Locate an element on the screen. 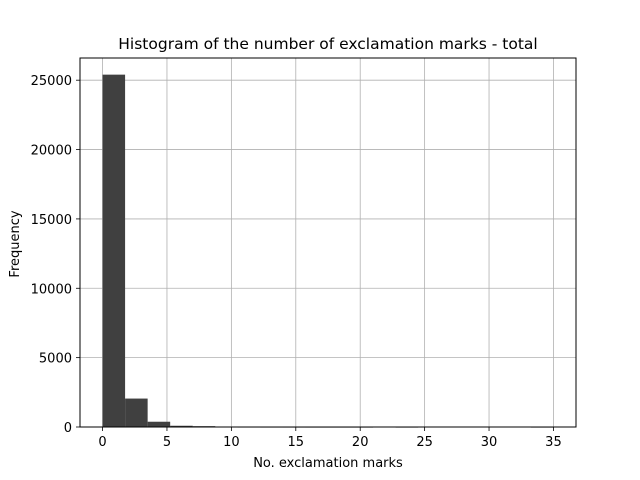  x-tick-label: 5 is located at coordinates (167, 442).